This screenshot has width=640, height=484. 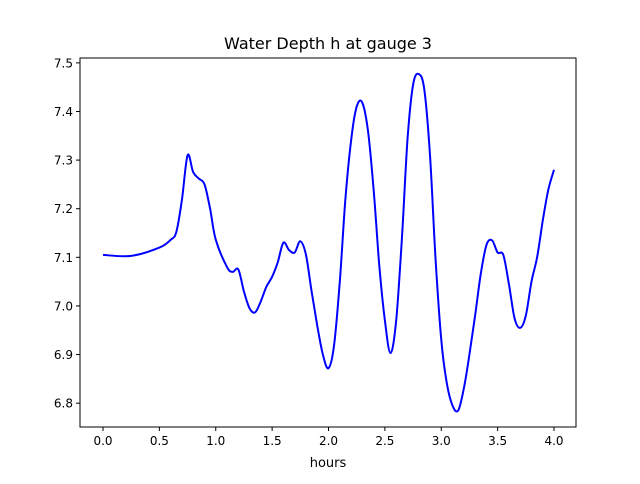 I want to click on y-tick-label: 7.2, so click(x=63, y=209).